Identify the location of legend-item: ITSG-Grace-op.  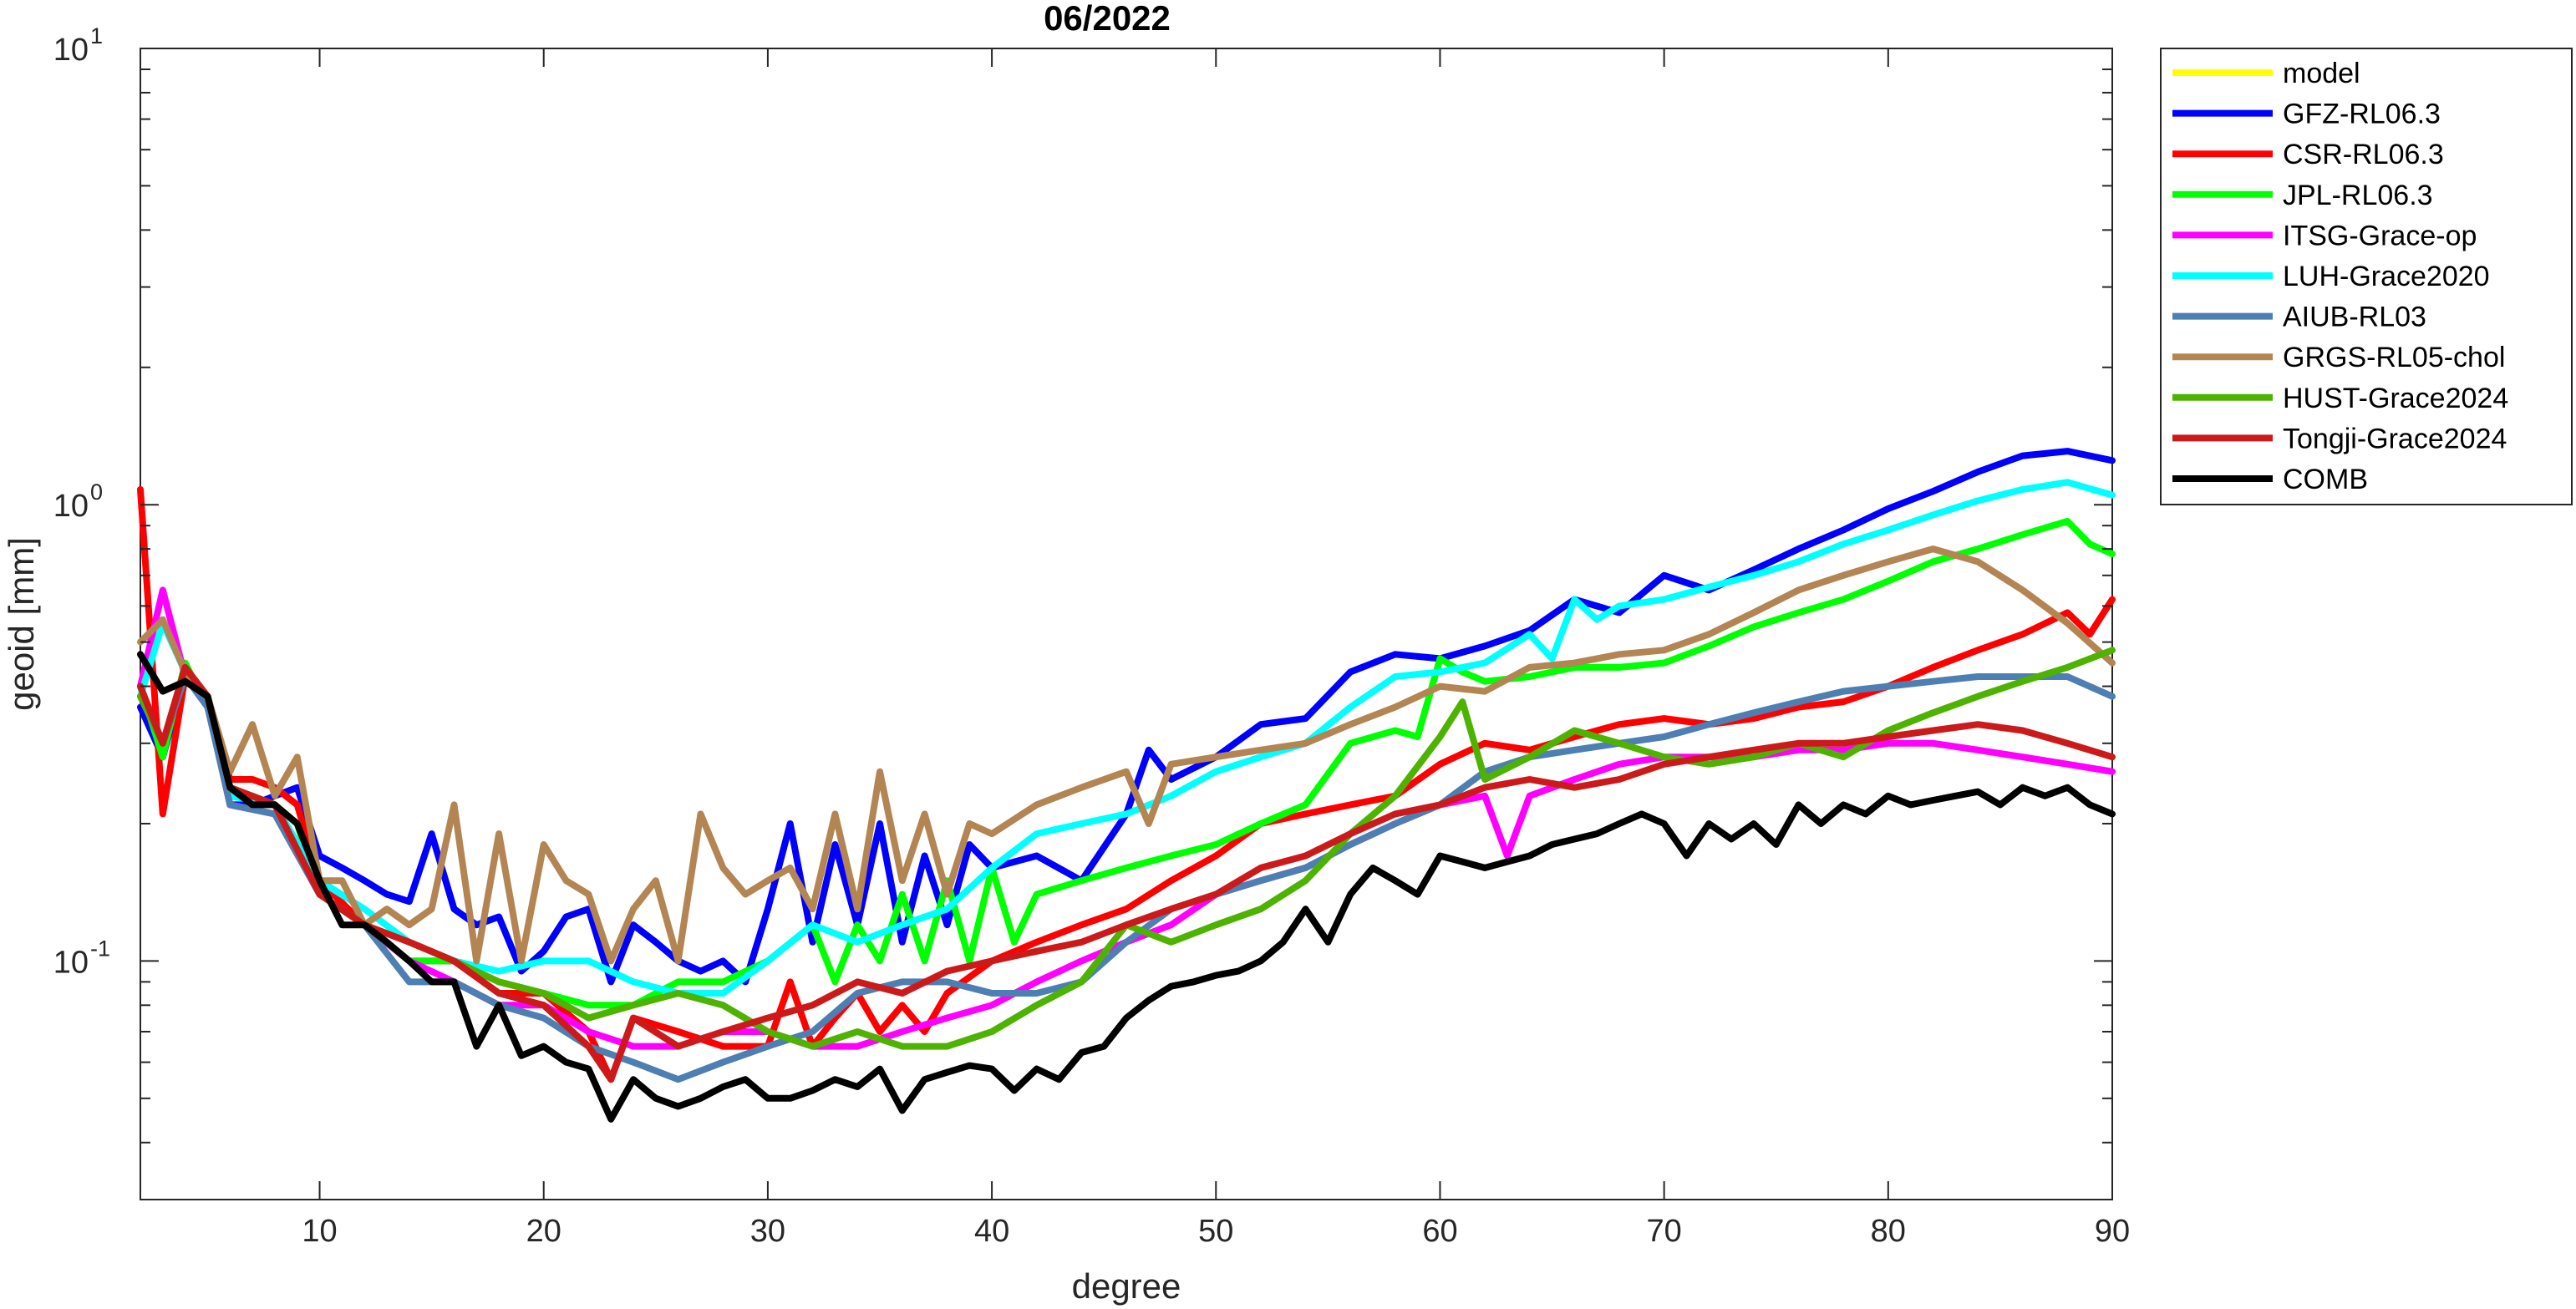
(2324, 235).